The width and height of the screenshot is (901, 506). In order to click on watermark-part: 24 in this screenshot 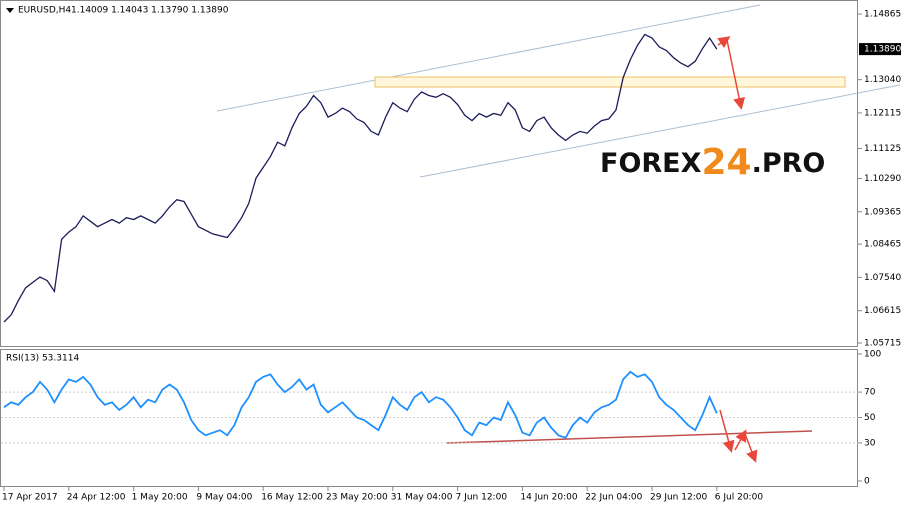, I will do `click(726, 162)`.